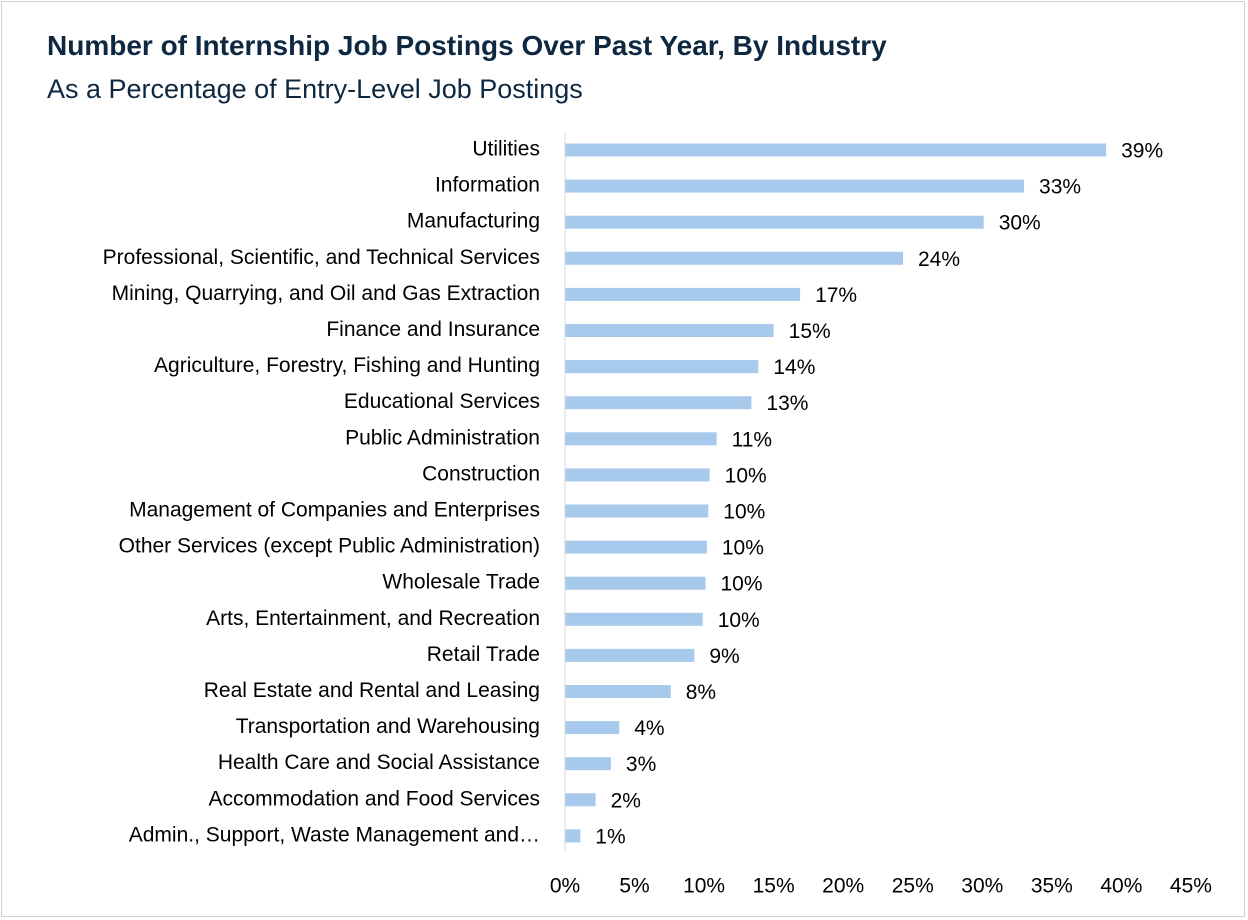 The width and height of the screenshot is (1248, 920). What do you see at coordinates (388, 726) in the screenshot?
I see `category-label: Transportation and Warehousing` at bounding box center [388, 726].